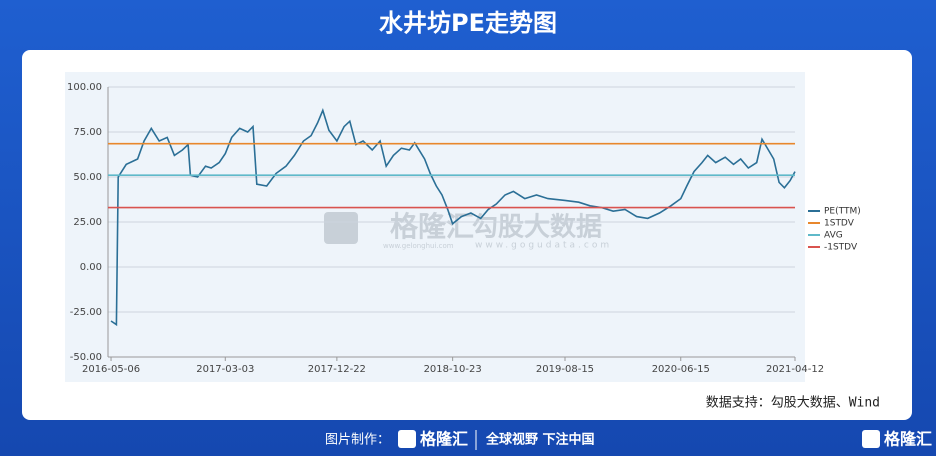  Describe the element at coordinates (543, 246) in the screenshot. I see `watermark: www.gogudata.com` at that location.